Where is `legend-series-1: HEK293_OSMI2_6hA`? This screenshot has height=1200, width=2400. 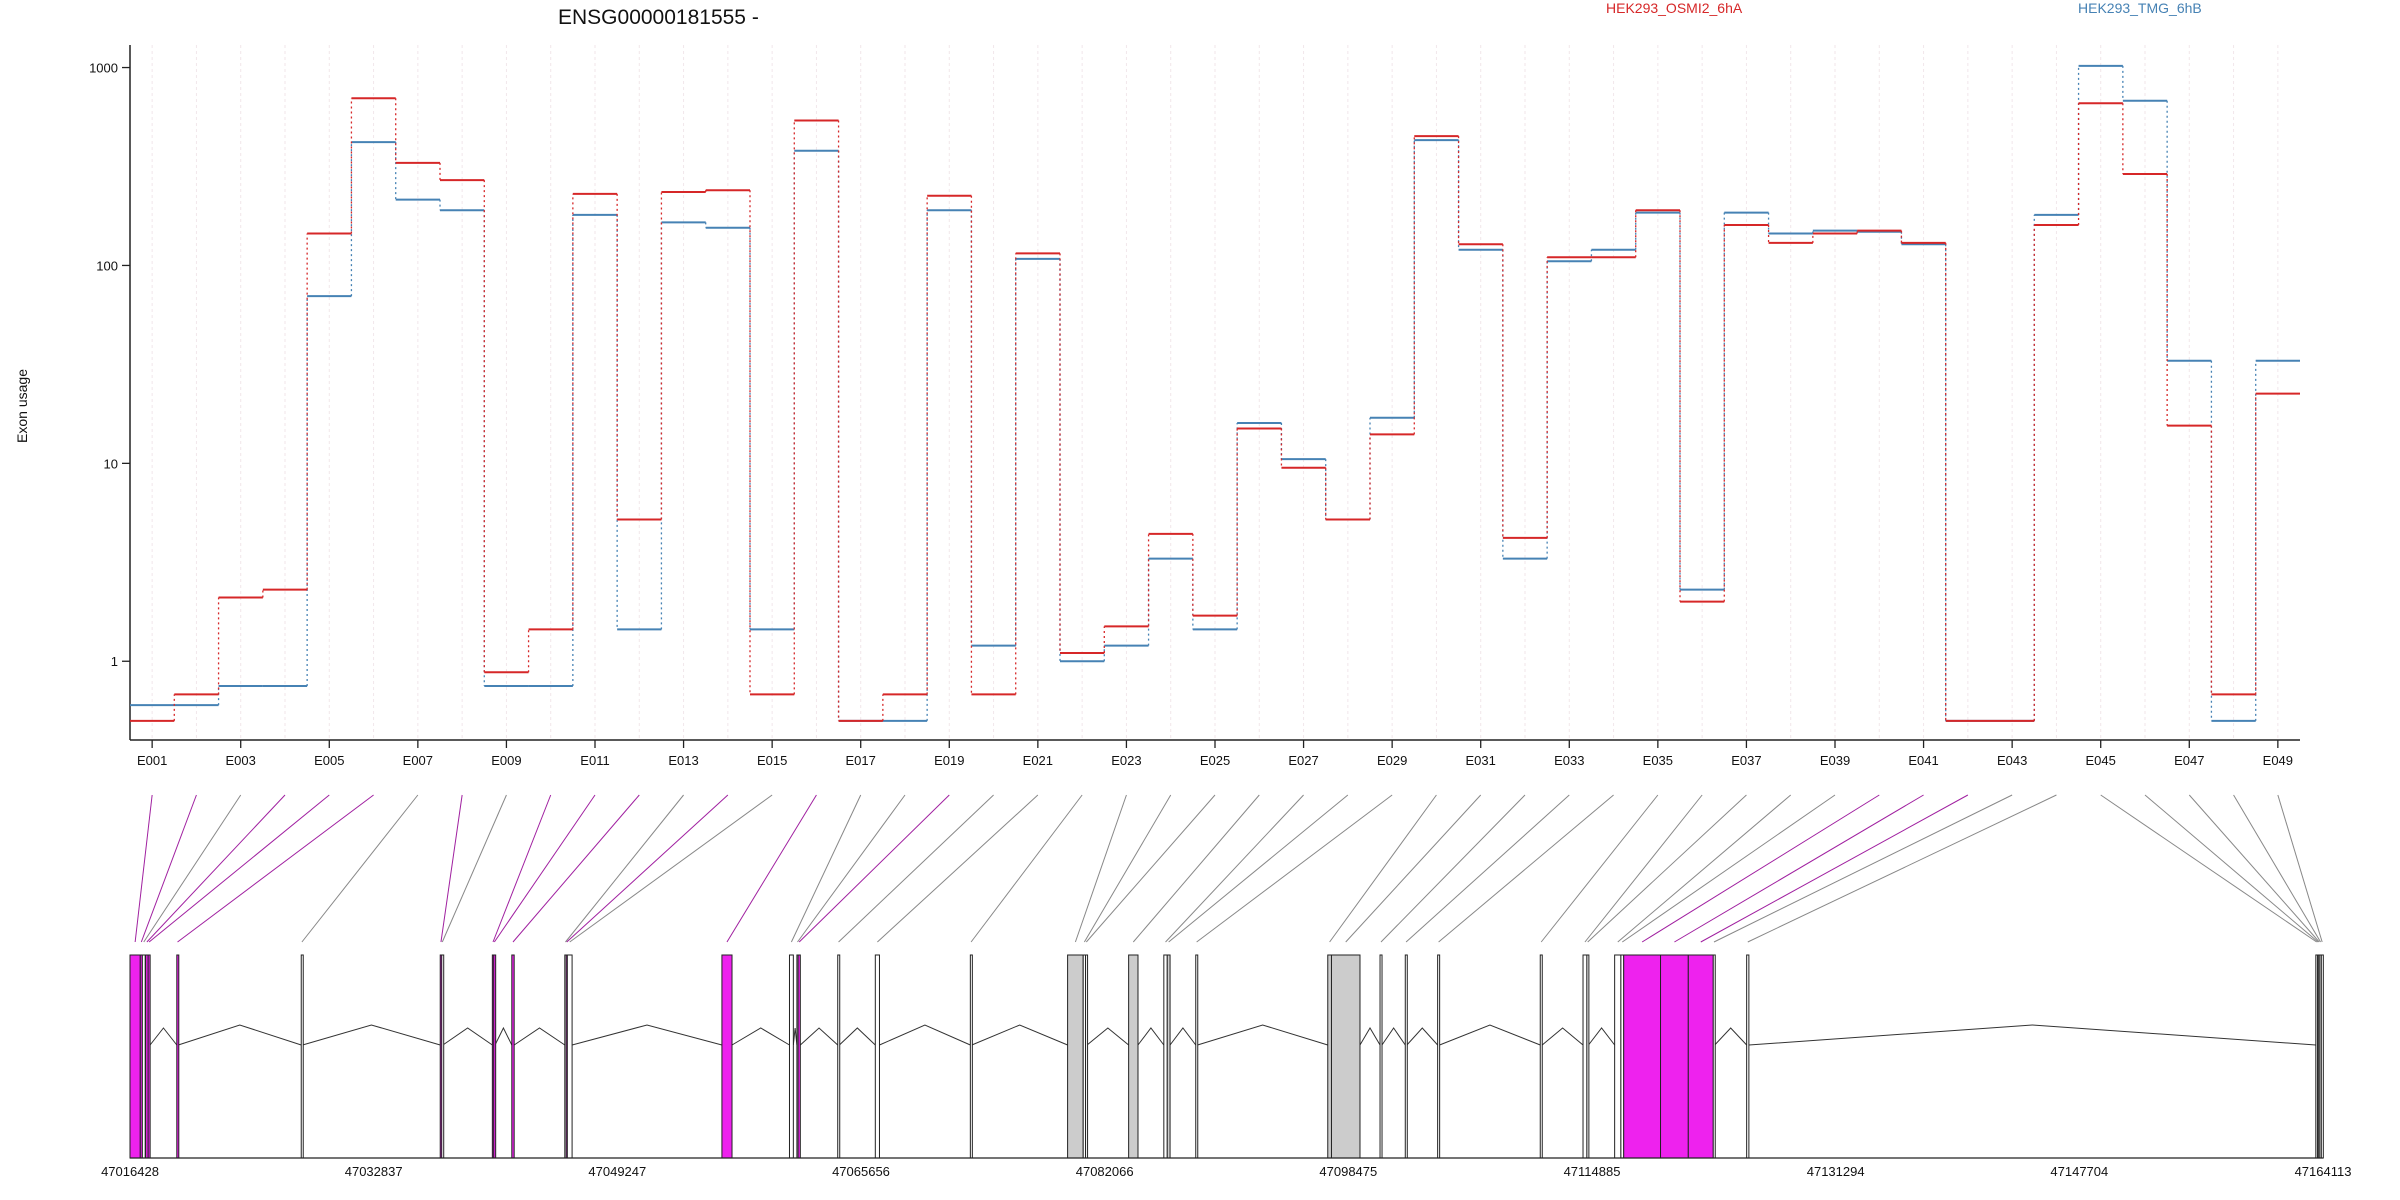
legend-series-1: HEK293_OSMI2_6hA is located at coordinates (1674, 8).